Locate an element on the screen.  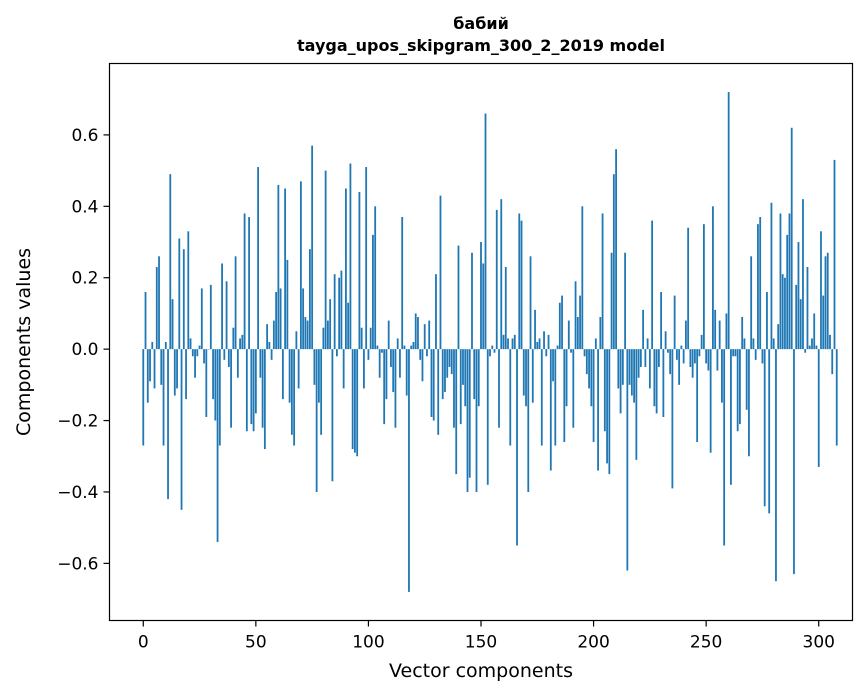
x-tick-label: 250 is located at coordinates (706, 643).